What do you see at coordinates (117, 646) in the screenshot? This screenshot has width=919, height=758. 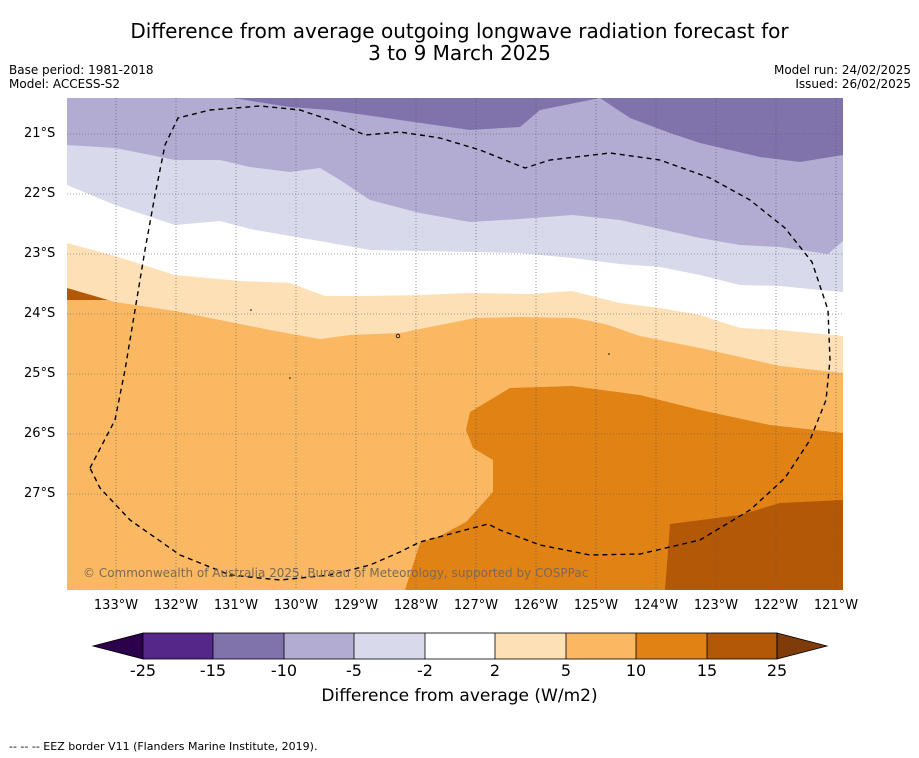 I see `colorbar-under-arrow` at bounding box center [117, 646].